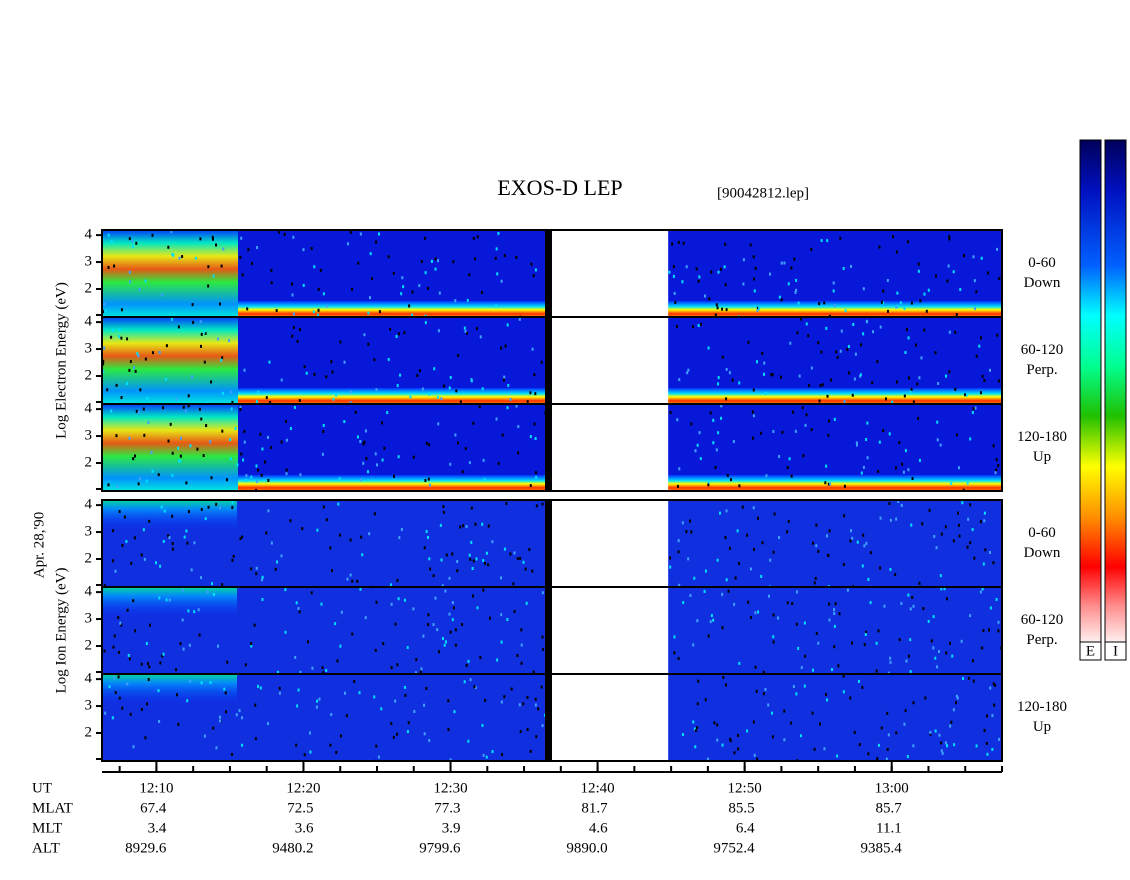 This screenshot has width=1130, height=880. What do you see at coordinates (1090, 651) in the screenshot?
I see `colorbar-label: E` at bounding box center [1090, 651].